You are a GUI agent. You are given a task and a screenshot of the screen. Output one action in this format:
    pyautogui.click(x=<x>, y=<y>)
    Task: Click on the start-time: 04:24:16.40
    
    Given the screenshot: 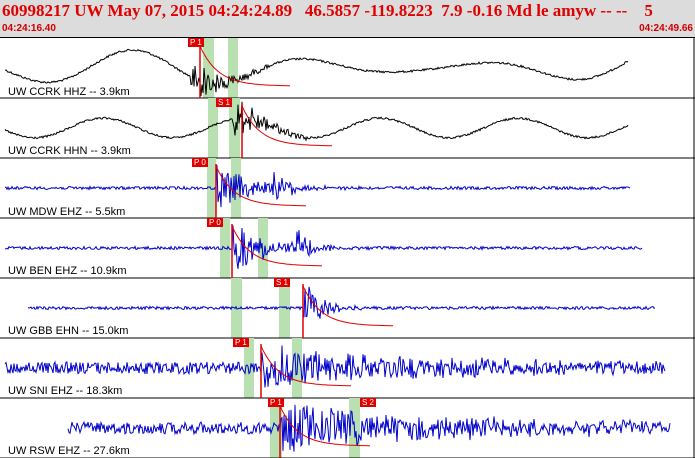 What is the action you would take?
    pyautogui.click(x=29, y=28)
    